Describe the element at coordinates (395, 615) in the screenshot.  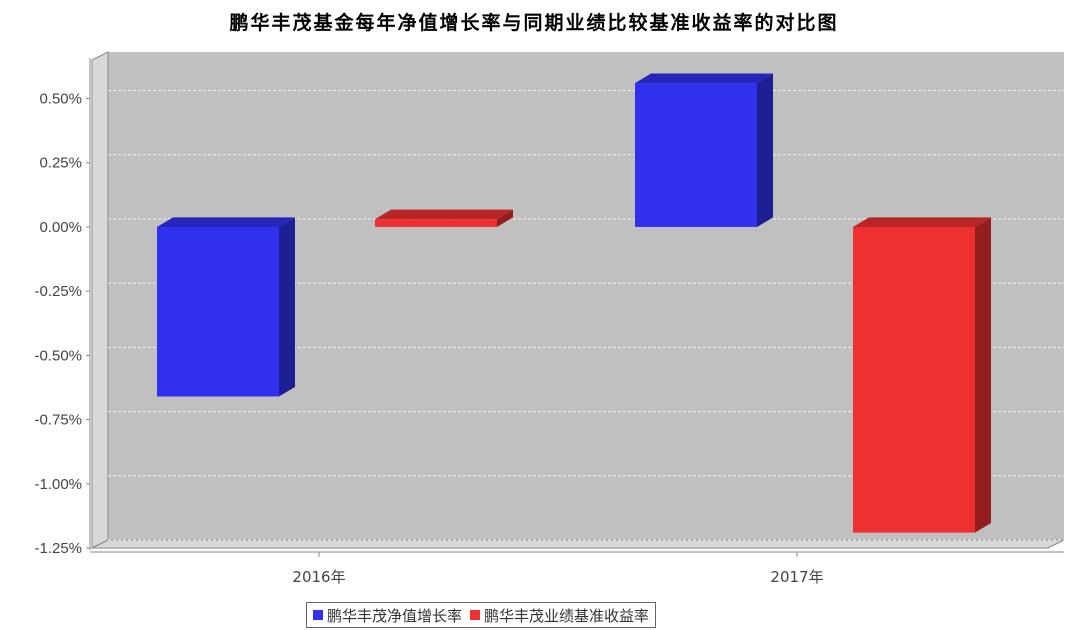
I see `legend-label-series-1: 鹏华丰茂净值增长率` at that location.